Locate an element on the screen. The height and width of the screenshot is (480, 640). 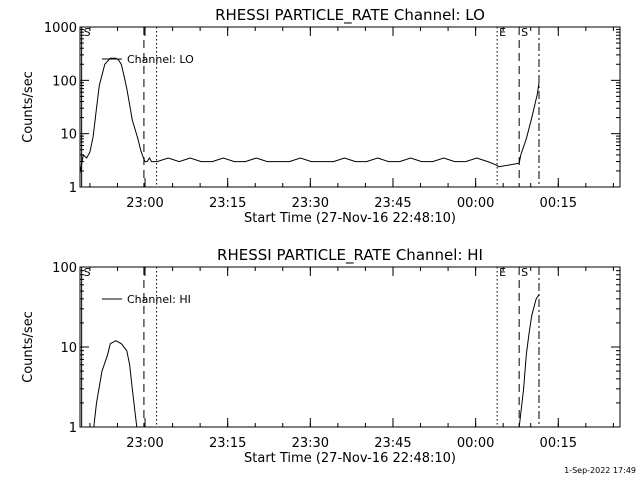
chart-lo-ylabel: Counts/sec is located at coordinates (28, 107).